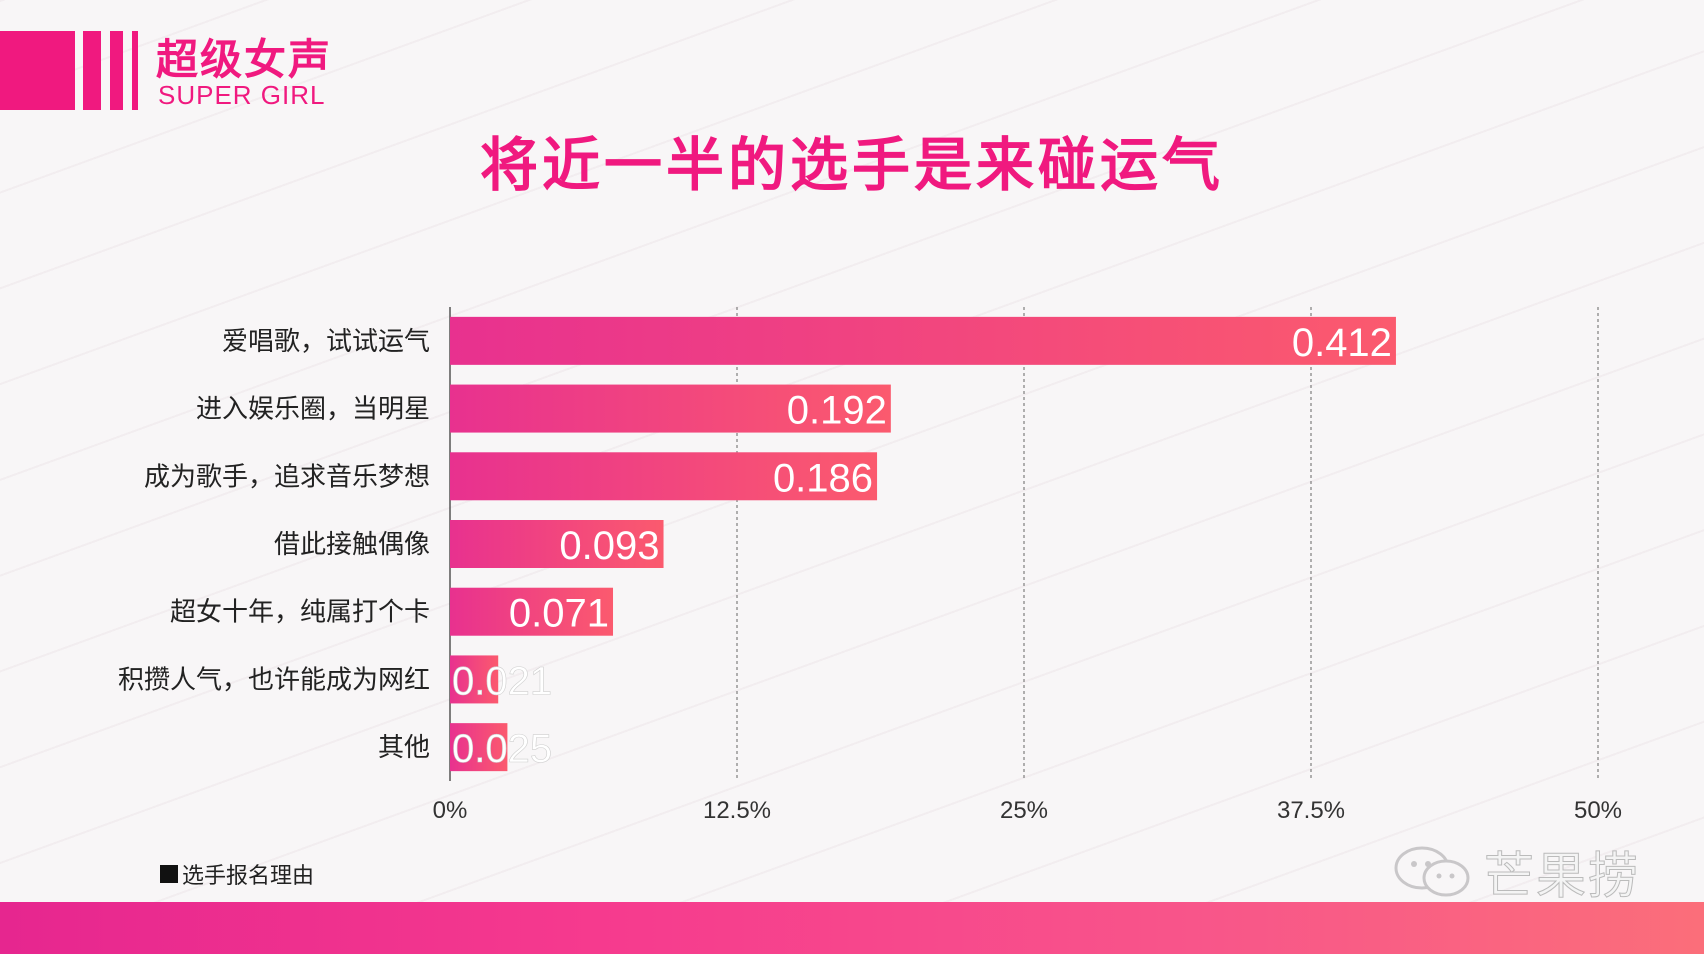 This screenshot has height=954, width=1704. Describe the element at coordinates (1024, 810) in the screenshot. I see `x-tick-label: 25%` at that location.